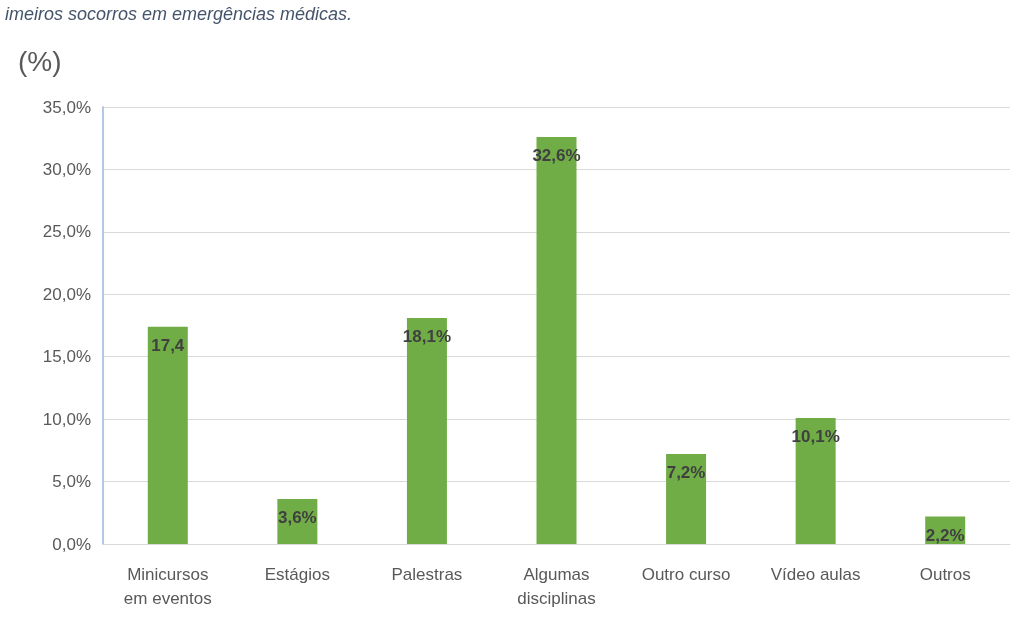  I want to click on x-tick-label: Outros, so click(945, 574).